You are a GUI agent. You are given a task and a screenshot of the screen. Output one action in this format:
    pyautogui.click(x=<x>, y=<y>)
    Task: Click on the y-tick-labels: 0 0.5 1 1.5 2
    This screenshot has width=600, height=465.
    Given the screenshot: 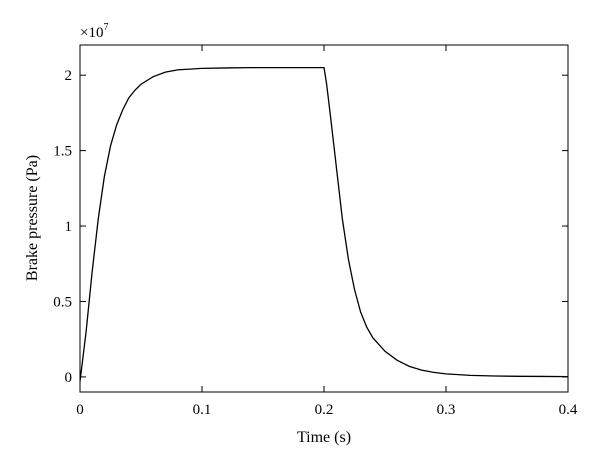 What is the action you would take?
    pyautogui.click(x=62, y=227)
    